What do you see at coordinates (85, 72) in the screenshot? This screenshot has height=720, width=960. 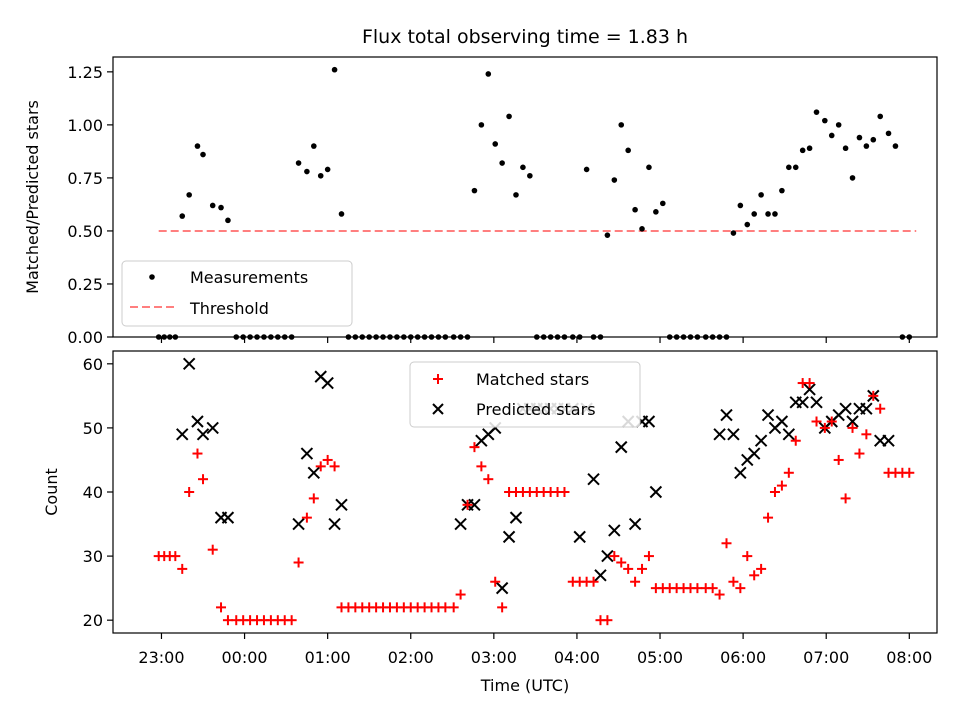 I see `y-tick-label: 1.25` at bounding box center [85, 72].